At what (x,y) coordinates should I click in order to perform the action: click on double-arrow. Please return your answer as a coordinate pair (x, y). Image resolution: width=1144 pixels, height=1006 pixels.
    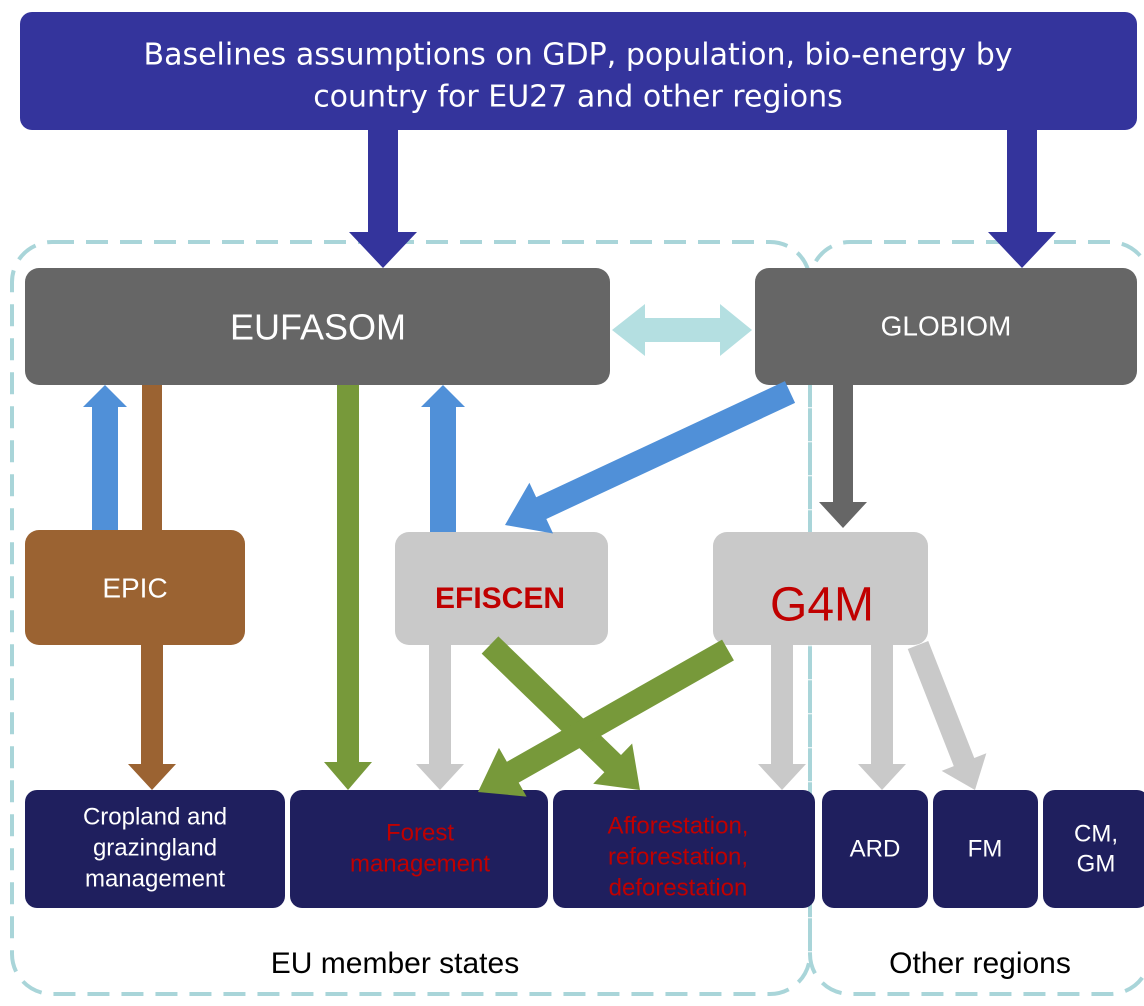
    Looking at the image, I should click on (682, 330).